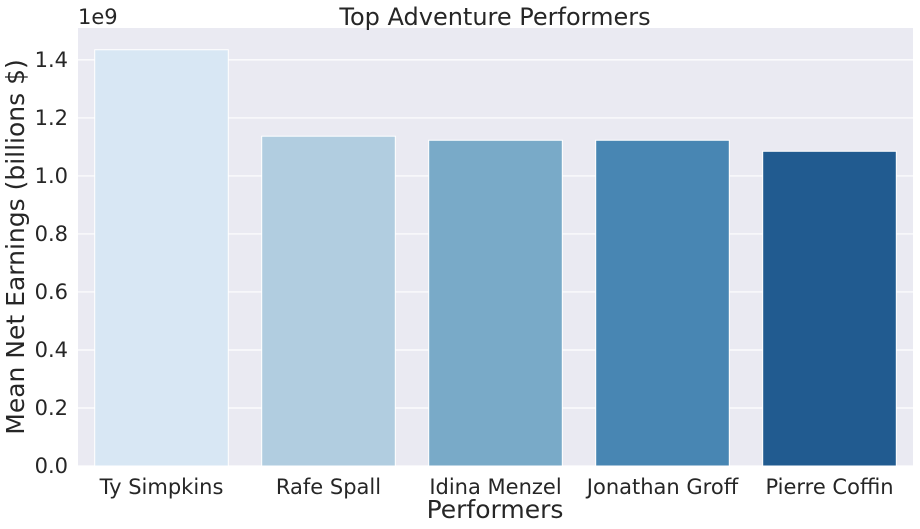  What do you see at coordinates (161, 487) in the screenshot?
I see `x-tick-label: Ty Simpkins` at bounding box center [161, 487].